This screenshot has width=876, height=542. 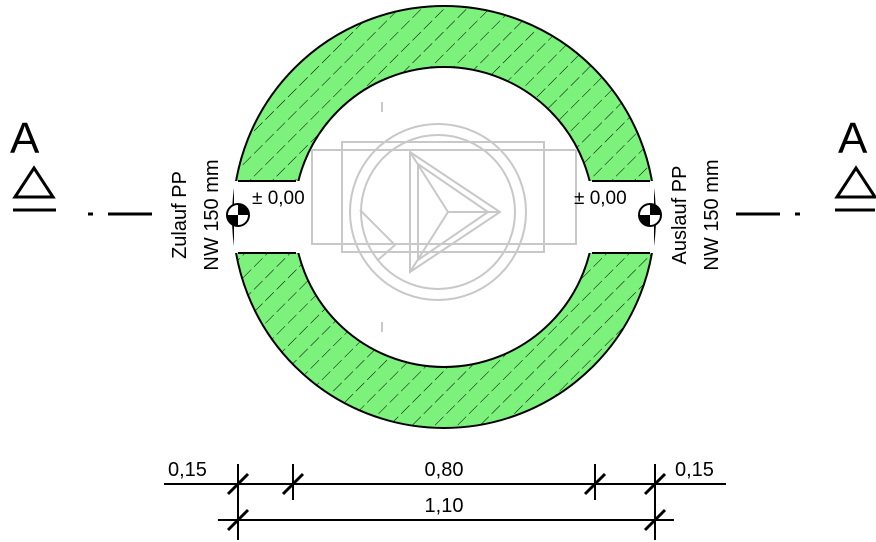 What do you see at coordinates (712, 214) in the screenshot?
I see `outlet-diameter: NW 150 mm` at bounding box center [712, 214].